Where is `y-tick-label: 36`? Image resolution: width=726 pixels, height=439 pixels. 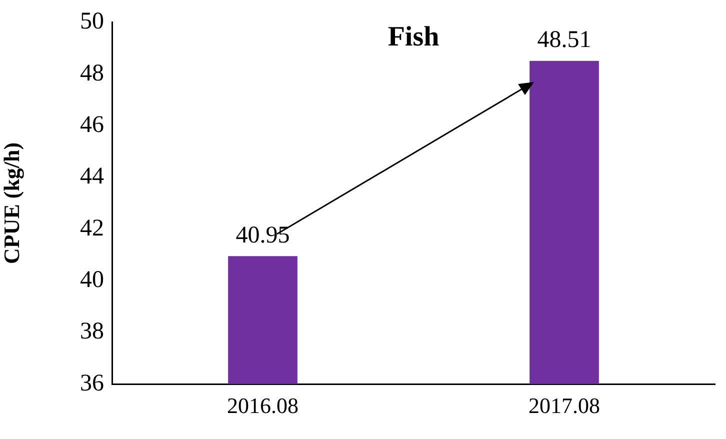 y-tick-label: 36 is located at coordinates (92, 383).